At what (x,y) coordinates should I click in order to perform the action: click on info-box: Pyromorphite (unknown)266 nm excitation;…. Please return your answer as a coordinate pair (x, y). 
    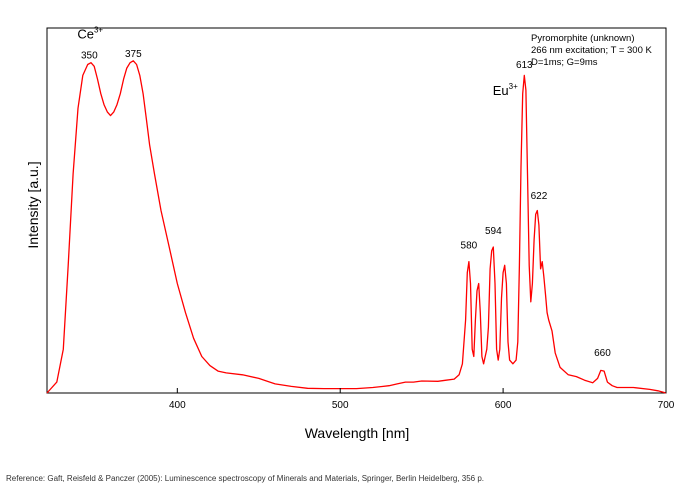
    Looking at the image, I should click on (592, 50).